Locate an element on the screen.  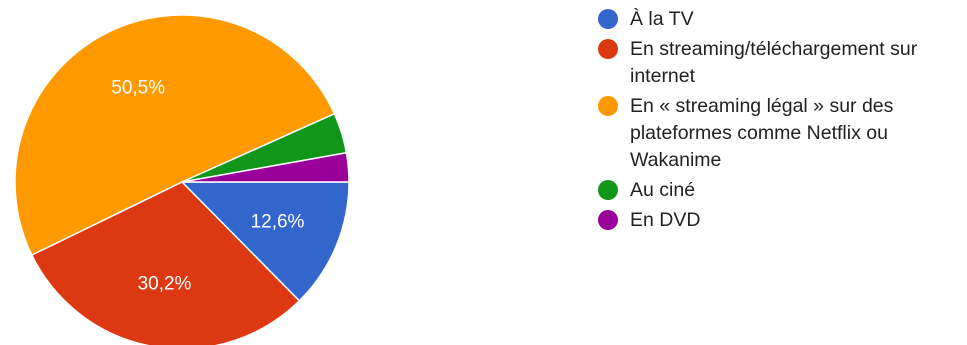
legend-item-2: En streaming/téléchargement sur internet is located at coordinates (780, 63).